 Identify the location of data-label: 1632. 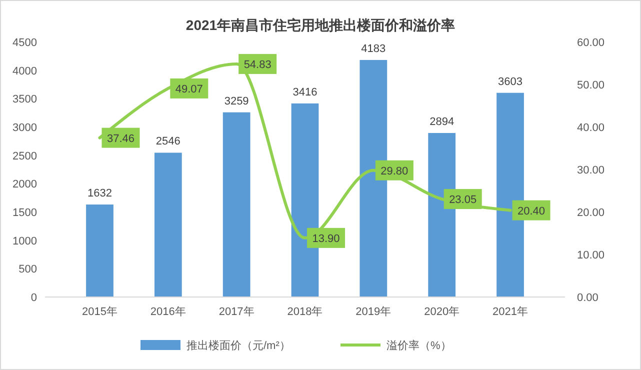
(99, 194).